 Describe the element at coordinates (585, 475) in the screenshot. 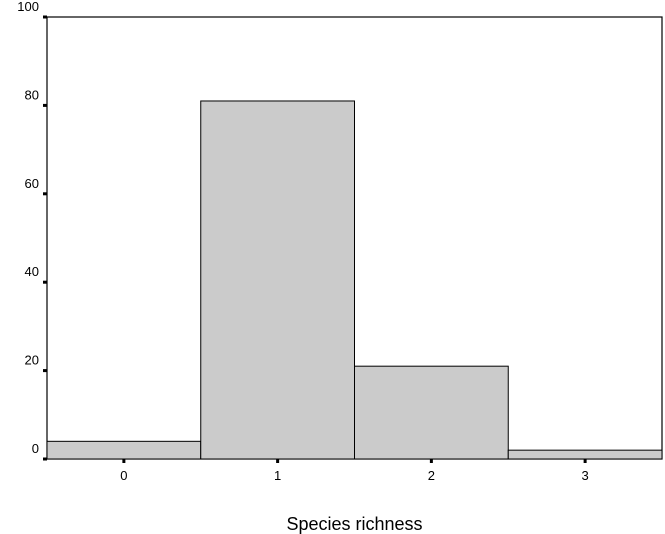

I see `x-tick-label-3: 3` at that location.